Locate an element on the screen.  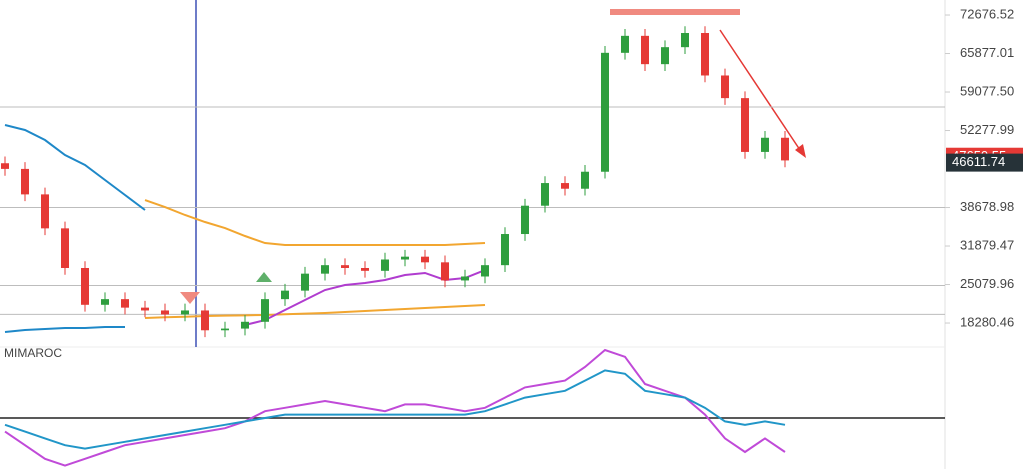
y-tick-label: 59077.50 is located at coordinates (987, 90).